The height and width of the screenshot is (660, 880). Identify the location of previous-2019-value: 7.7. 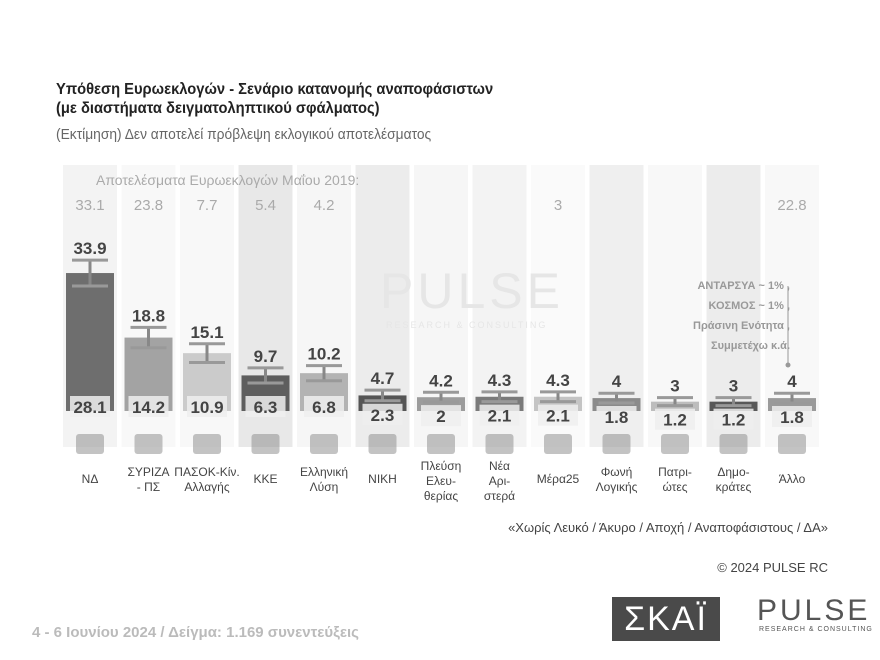
(207, 205).